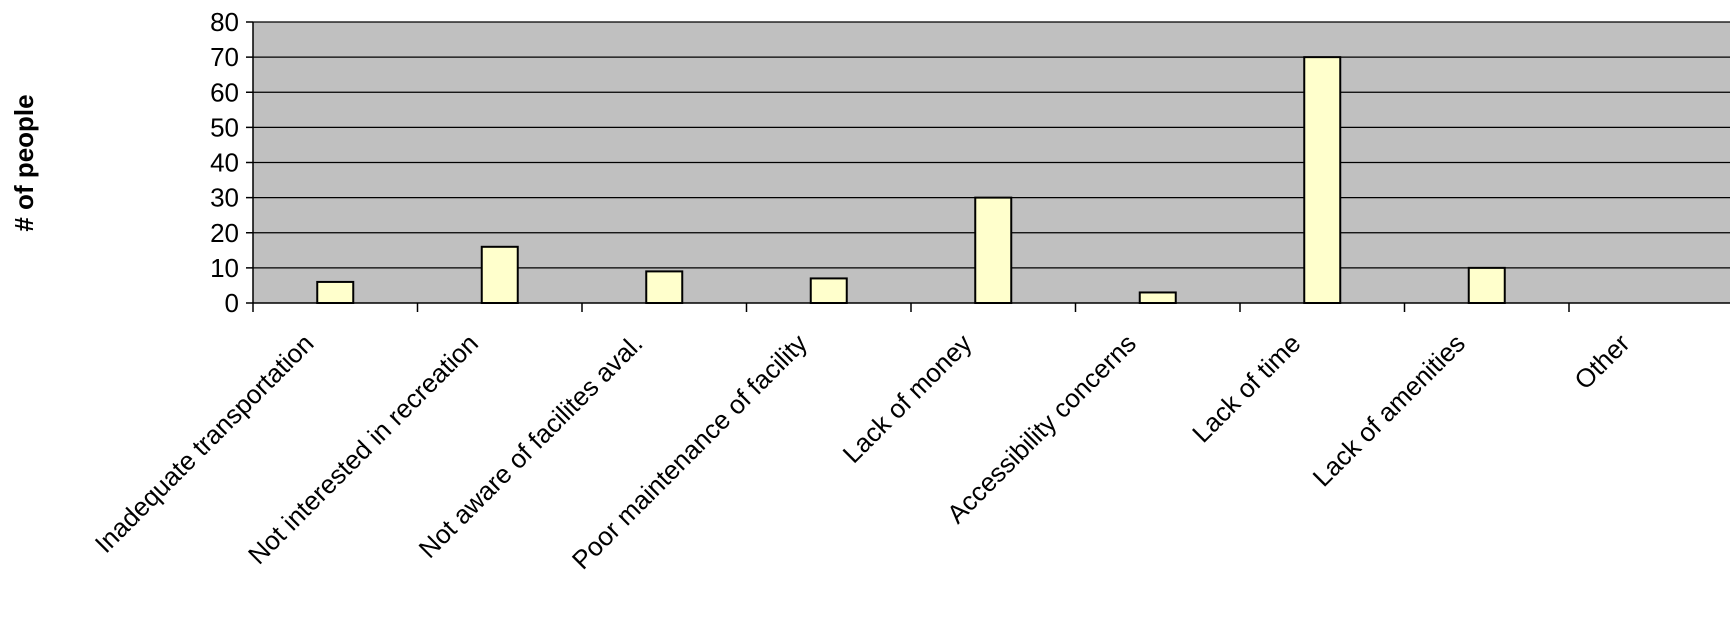  I want to click on y-tick-label: 40, so click(224, 163).